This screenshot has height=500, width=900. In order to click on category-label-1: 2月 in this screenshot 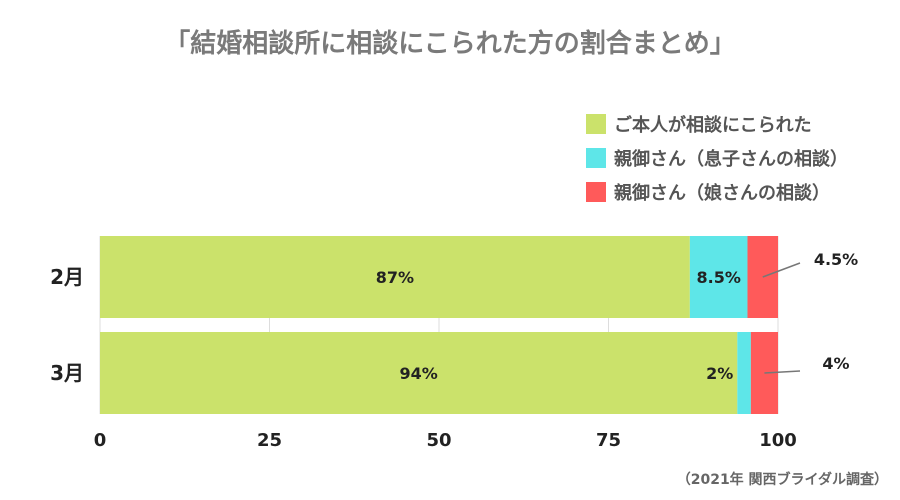, I will do `click(67, 277)`.